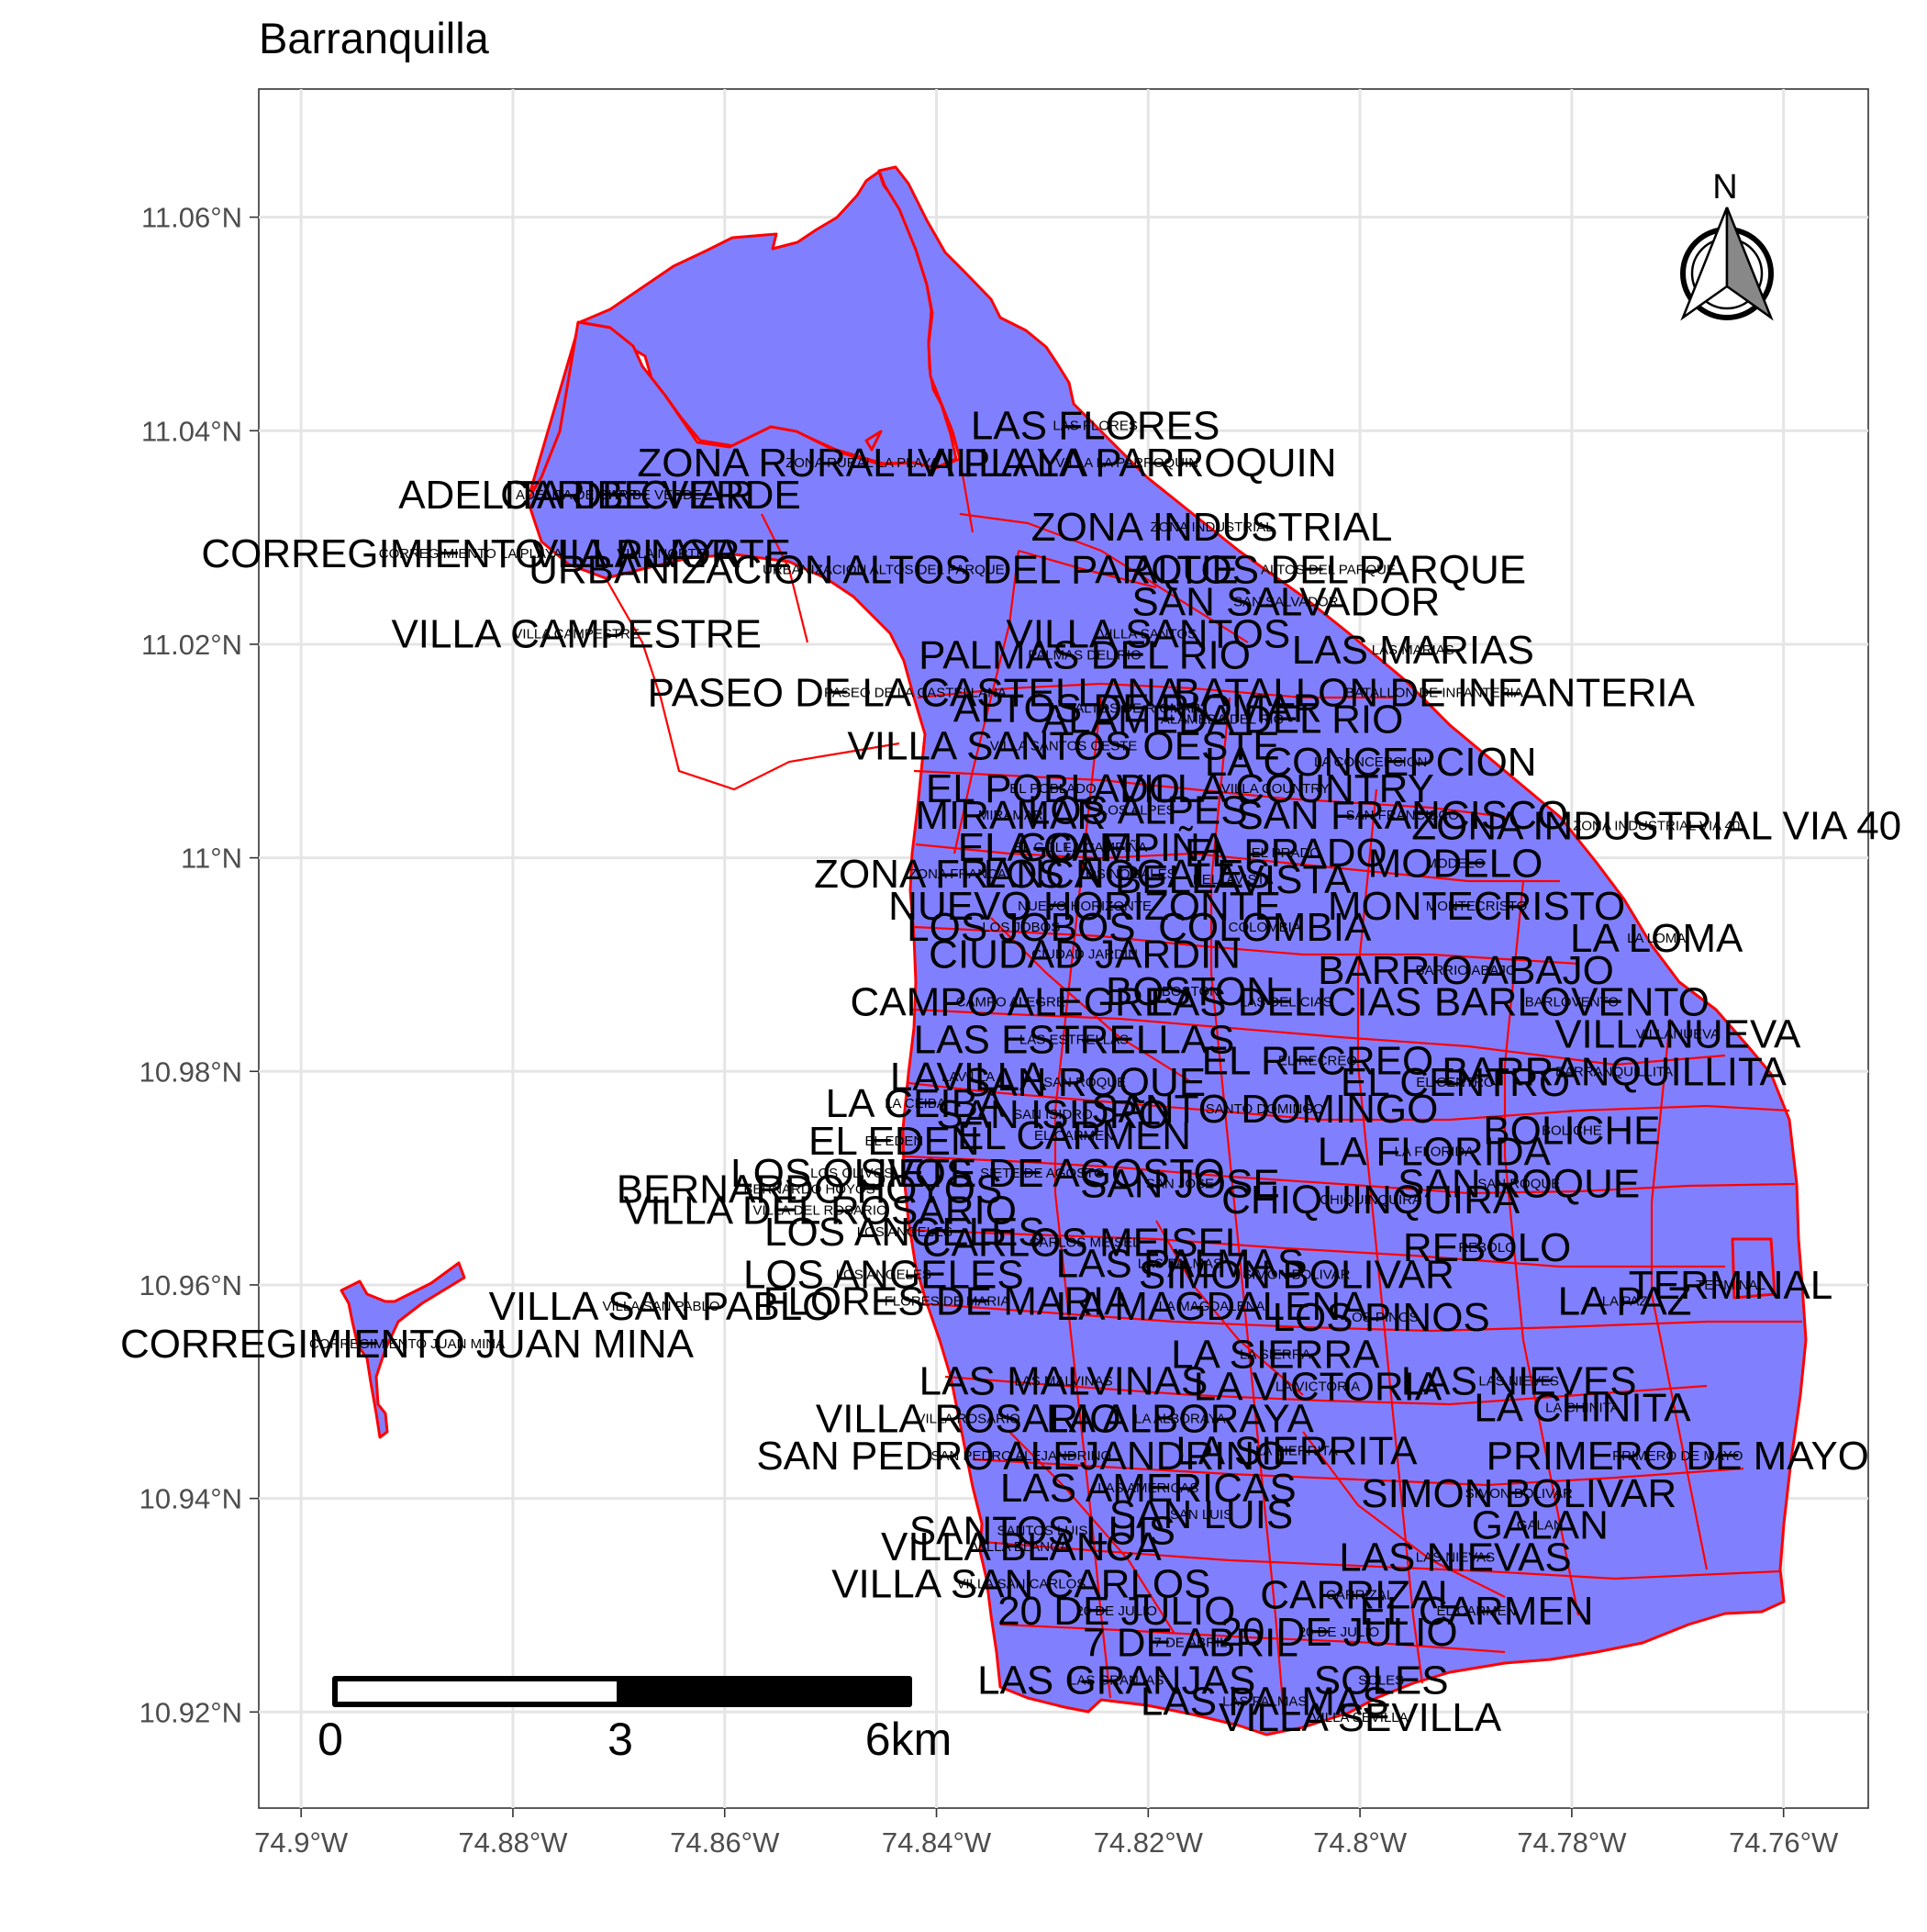 The image size is (1927, 1932). I want to click on neighborhood-label: VILLA COUNTRY, so click(1275, 788).